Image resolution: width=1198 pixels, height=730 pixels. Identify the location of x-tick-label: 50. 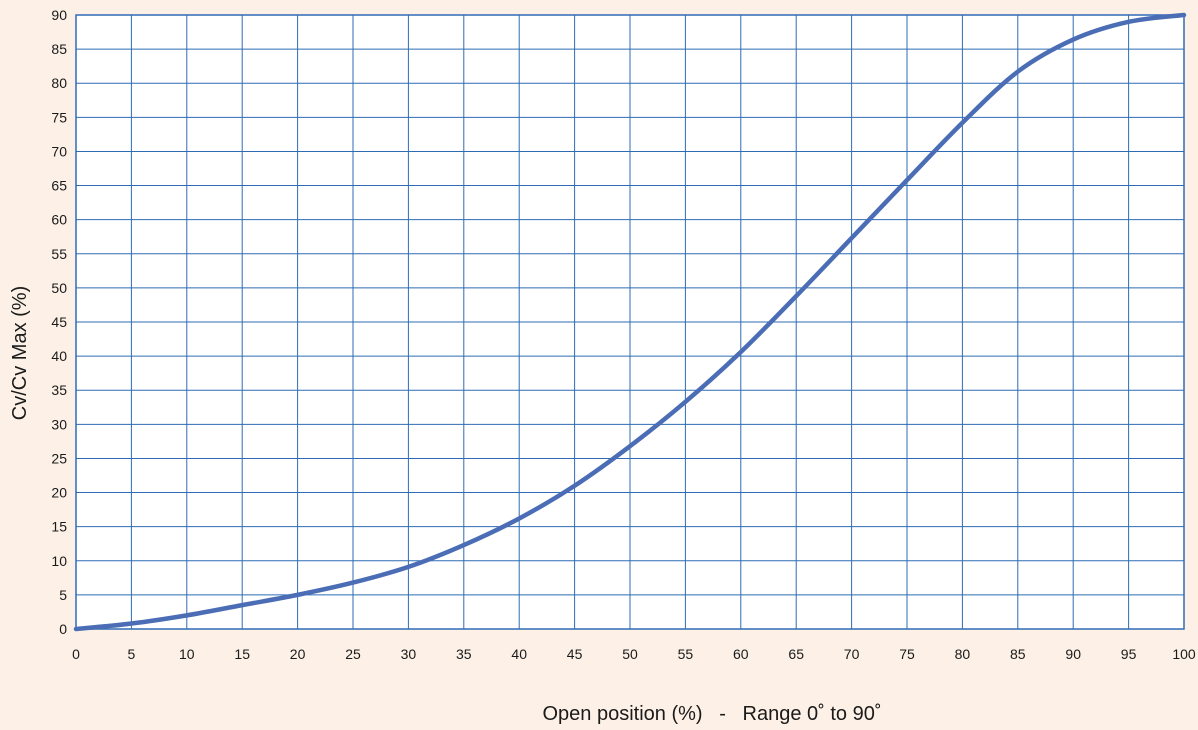
(630, 654).